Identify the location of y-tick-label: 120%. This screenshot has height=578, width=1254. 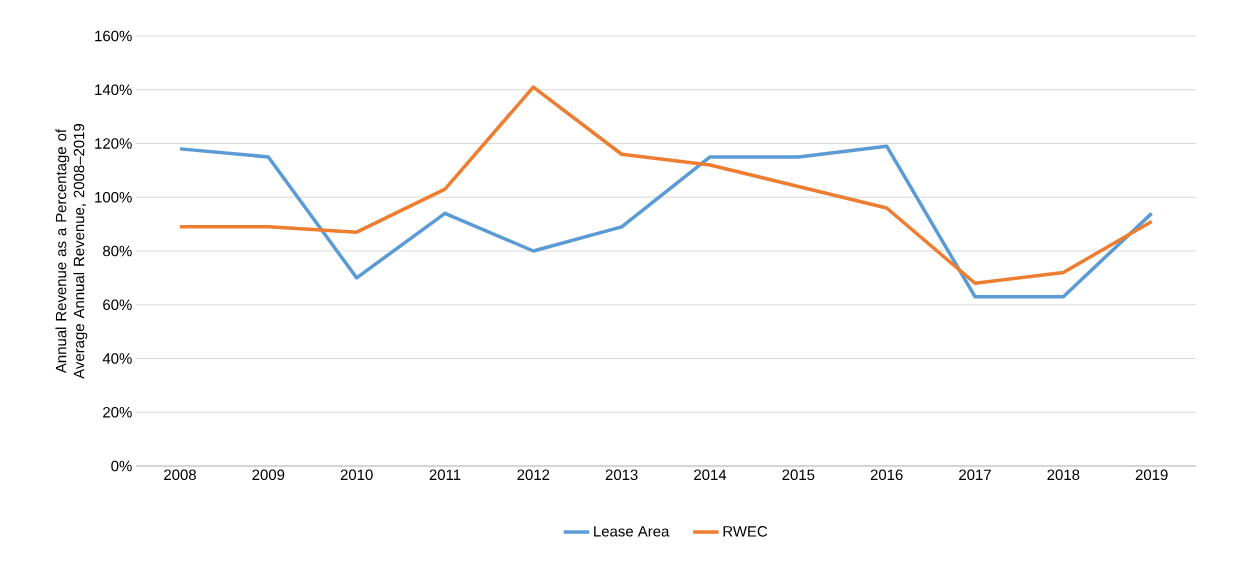
(113, 143).